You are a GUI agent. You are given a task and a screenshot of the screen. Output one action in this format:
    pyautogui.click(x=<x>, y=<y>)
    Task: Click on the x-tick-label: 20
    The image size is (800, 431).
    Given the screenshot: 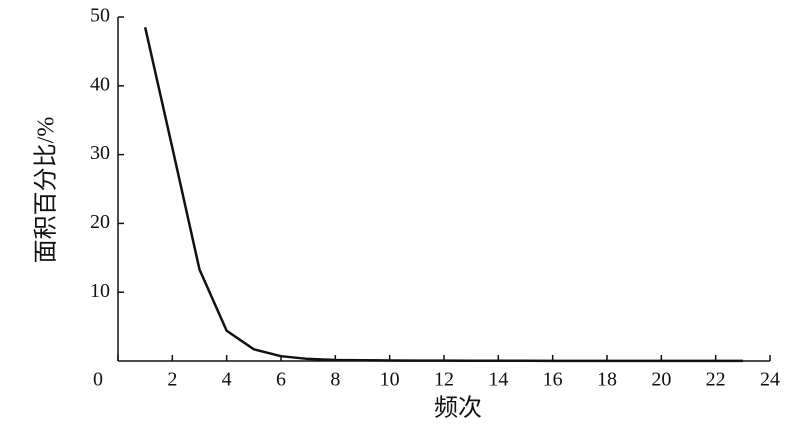 What is the action you would take?
    pyautogui.click(x=661, y=380)
    